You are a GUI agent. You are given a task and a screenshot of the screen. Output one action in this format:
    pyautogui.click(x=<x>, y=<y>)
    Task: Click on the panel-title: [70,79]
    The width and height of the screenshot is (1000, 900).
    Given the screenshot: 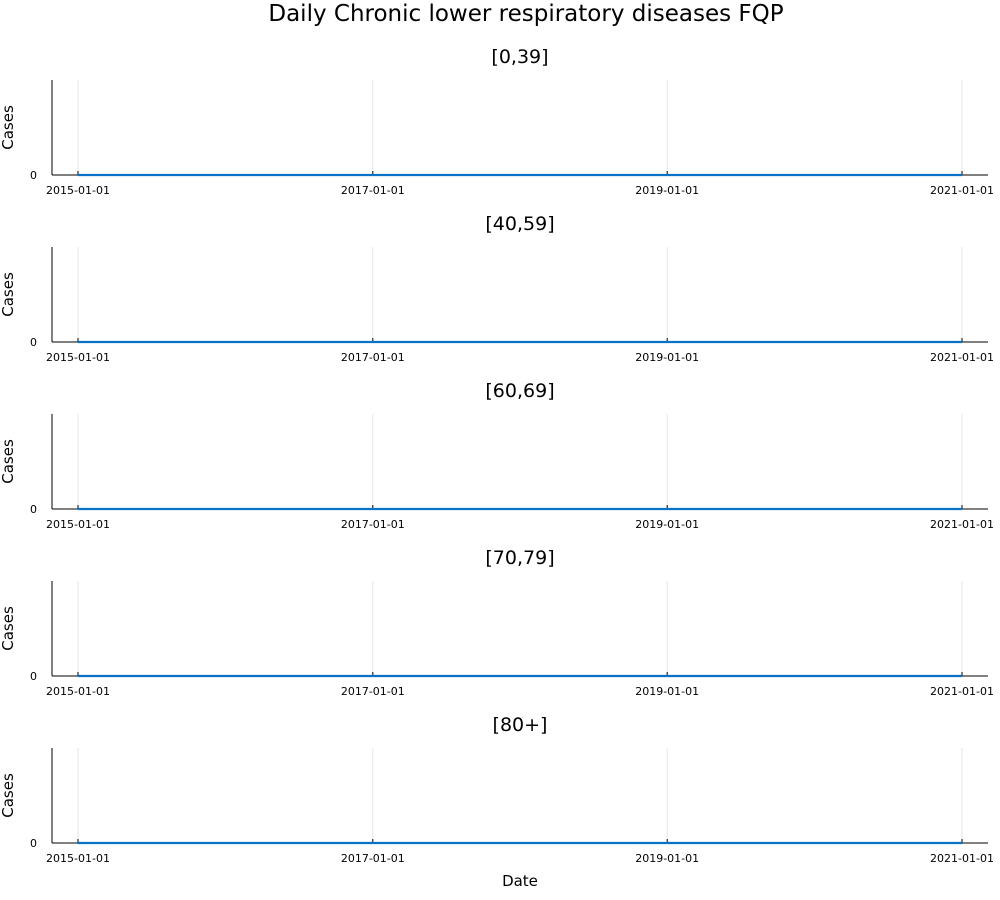 What is the action you would take?
    pyautogui.click(x=519, y=558)
    